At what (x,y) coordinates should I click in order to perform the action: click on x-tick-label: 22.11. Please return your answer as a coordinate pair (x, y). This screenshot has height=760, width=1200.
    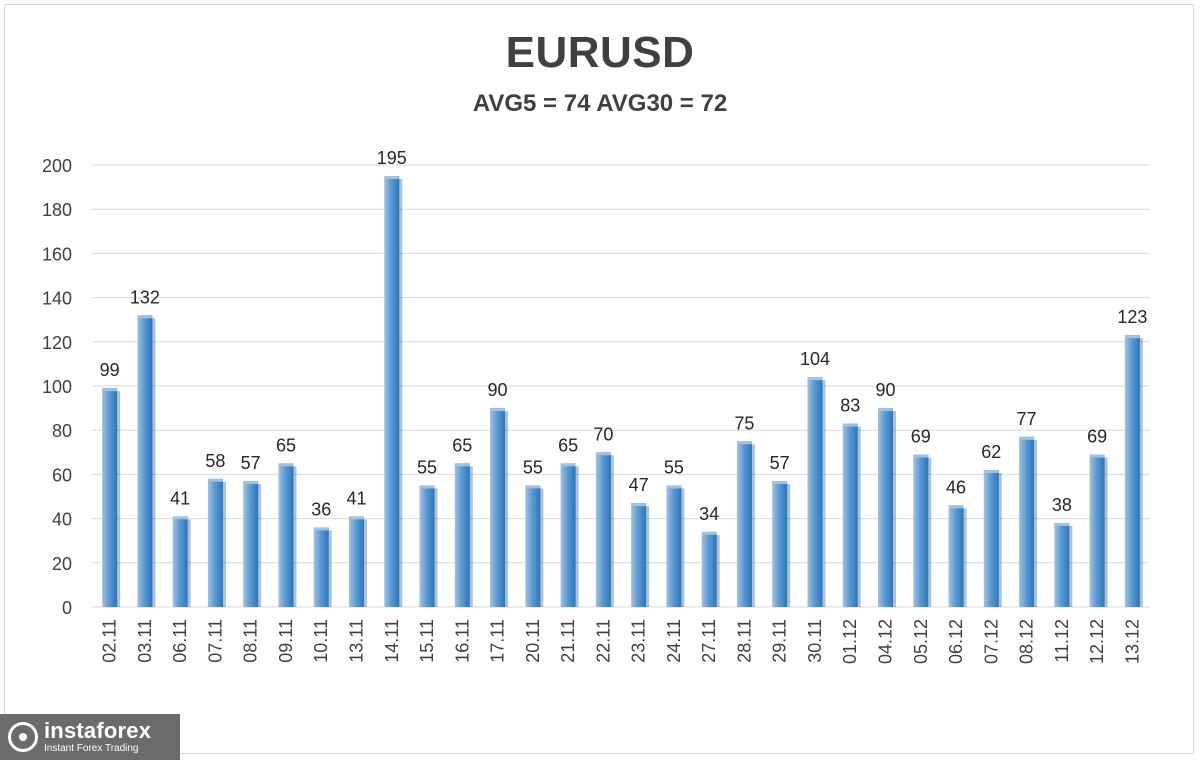
    Looking at the image, I should click on (603, 641).